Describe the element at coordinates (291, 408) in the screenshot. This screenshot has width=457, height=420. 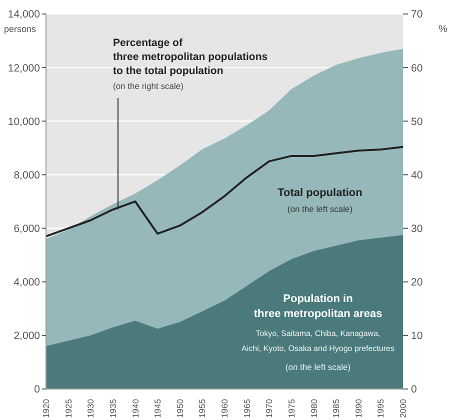
I see `x-tick-label: 1975` at that location.